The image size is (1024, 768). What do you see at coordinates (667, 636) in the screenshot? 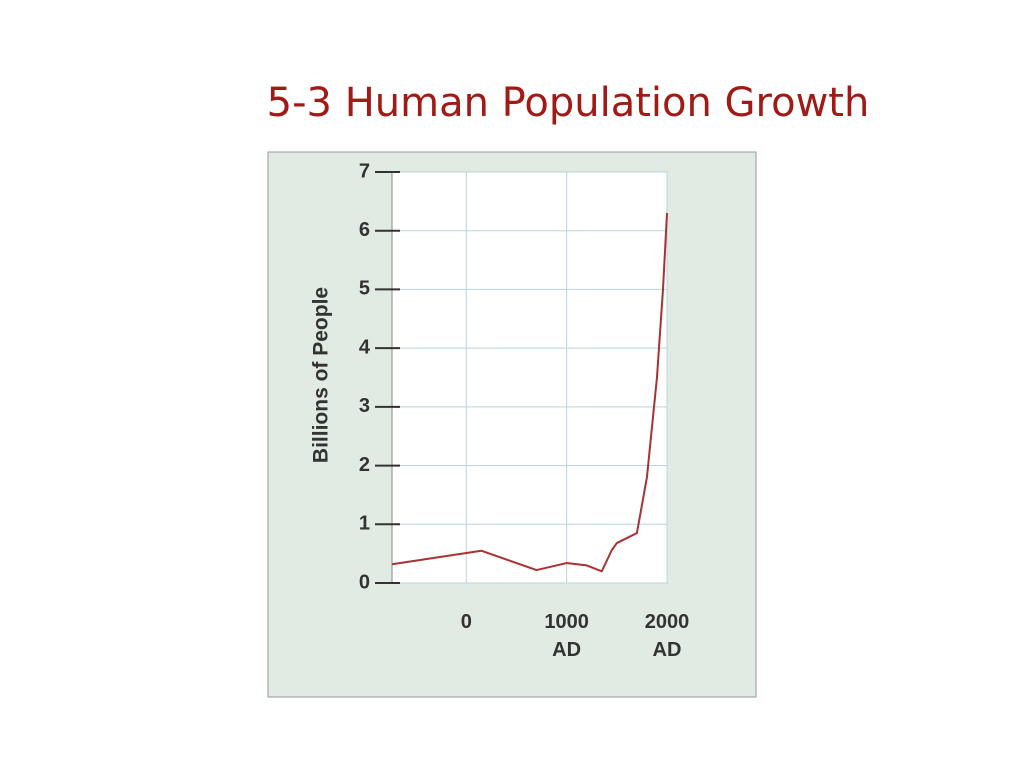
I see `x-tick-label: 2000 AD` at bounding box center [667, 636].